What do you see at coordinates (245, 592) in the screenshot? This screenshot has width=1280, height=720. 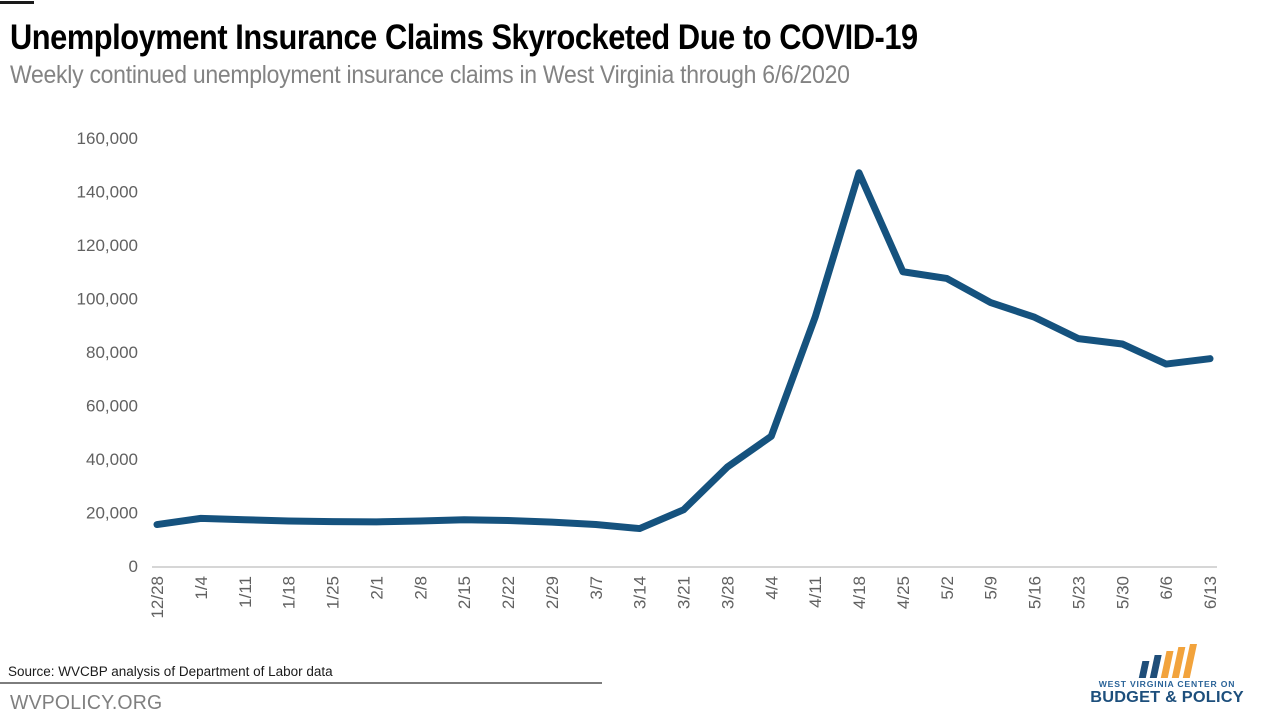 I see `x-axis-tick-label: 1/11` at bounding box center [245, 592].